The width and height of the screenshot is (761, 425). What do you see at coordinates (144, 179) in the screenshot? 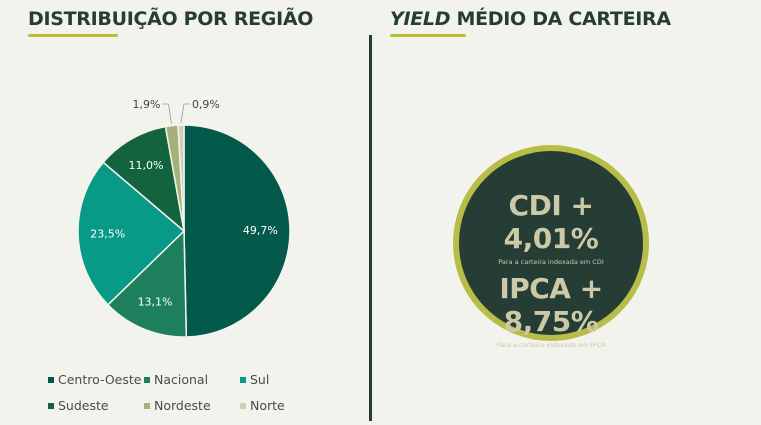
I see `pie-slice-sudeste` at bounding box center [144, 179].